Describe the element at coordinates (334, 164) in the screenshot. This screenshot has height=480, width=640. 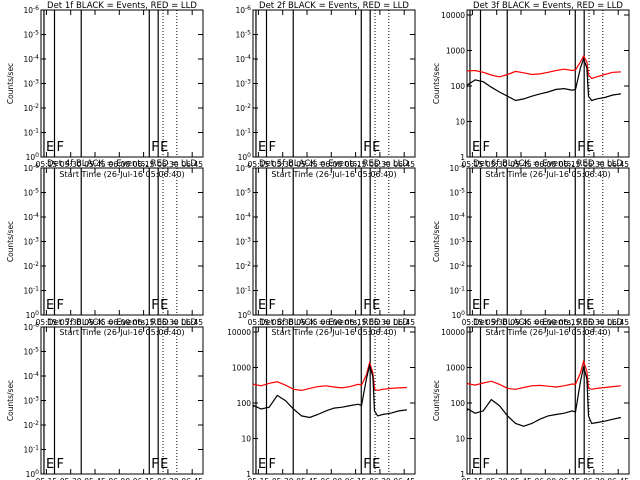
I see `chart-title: Det 5f BLACK = Events, RED = LLD` at that location.